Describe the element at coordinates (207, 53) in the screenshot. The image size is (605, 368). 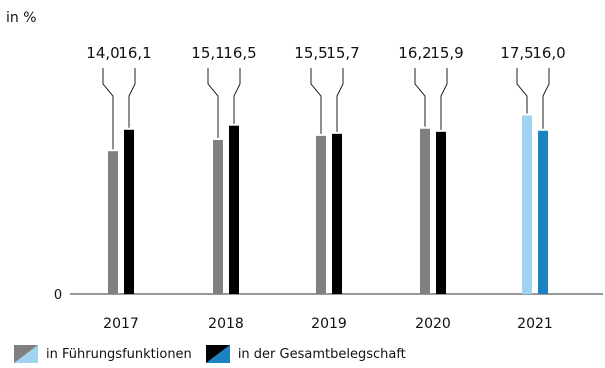
I see `data-label-fuehrungsfunktionen-2018: 15,1` at that location.